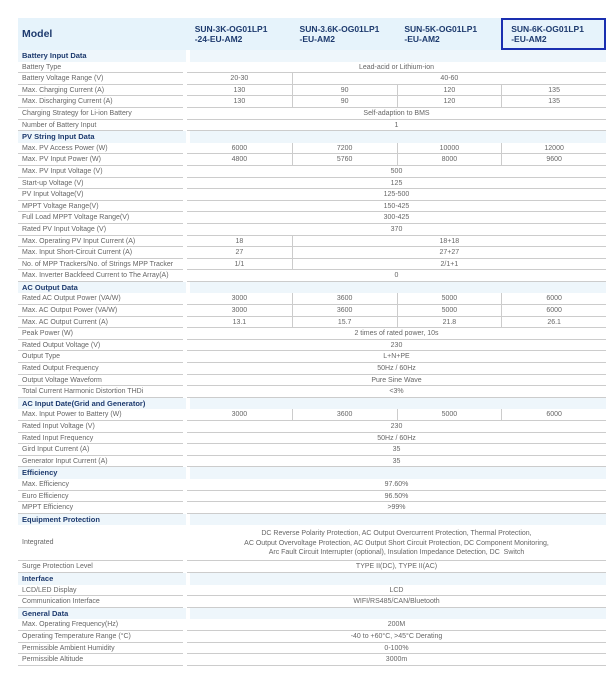 Image resolution: width=614 pixels, height=700 pixels. Describe the element at coordinates (100, 311) in the screenshot. I see `row-label: Max. AC Output Power (VA/W)` at that location.